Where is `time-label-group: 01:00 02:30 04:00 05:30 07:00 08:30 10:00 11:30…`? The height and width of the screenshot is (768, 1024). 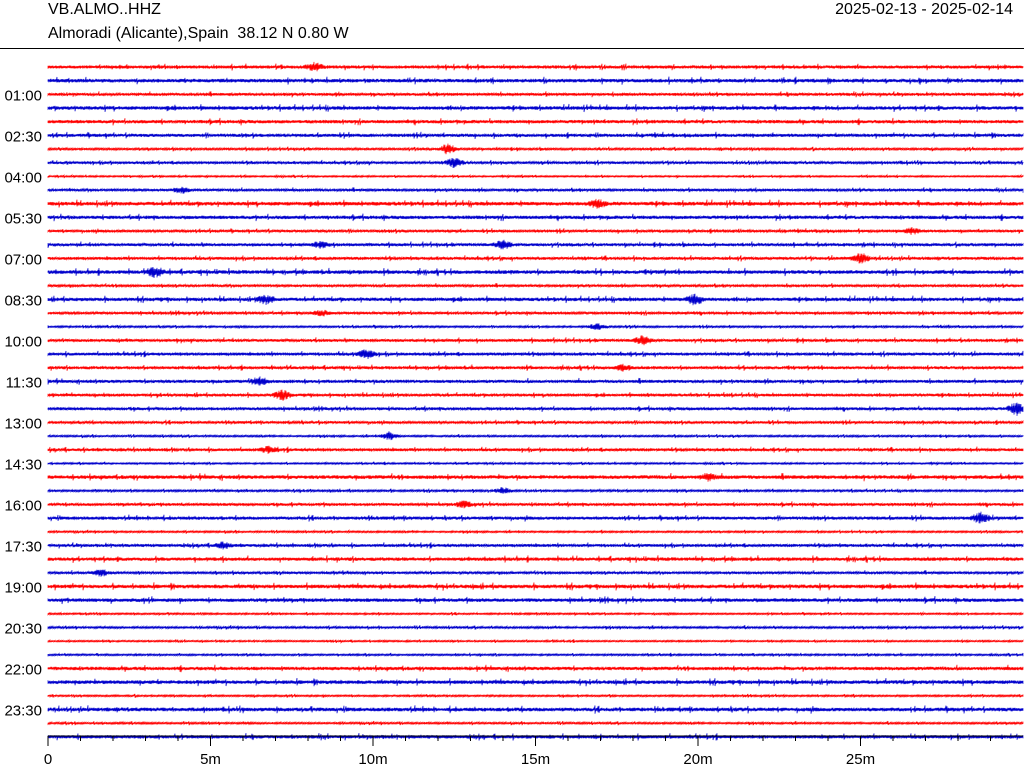
time-label-group: 01:00 02:30 04:00 05:30 07:00 08:30 10:00 11:30… is located at coordinates (23, 403).